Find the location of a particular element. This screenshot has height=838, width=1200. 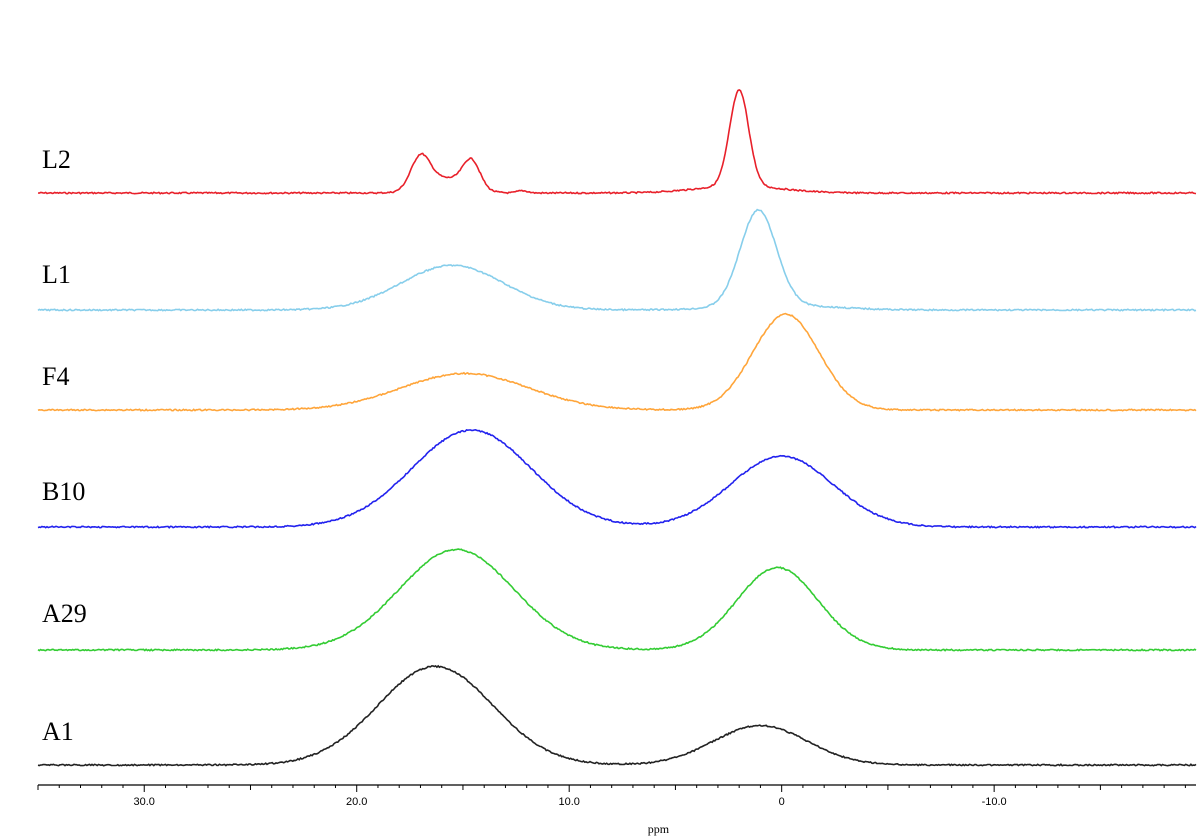

x-tick-label: 0 is located at coordinates (782, 802).